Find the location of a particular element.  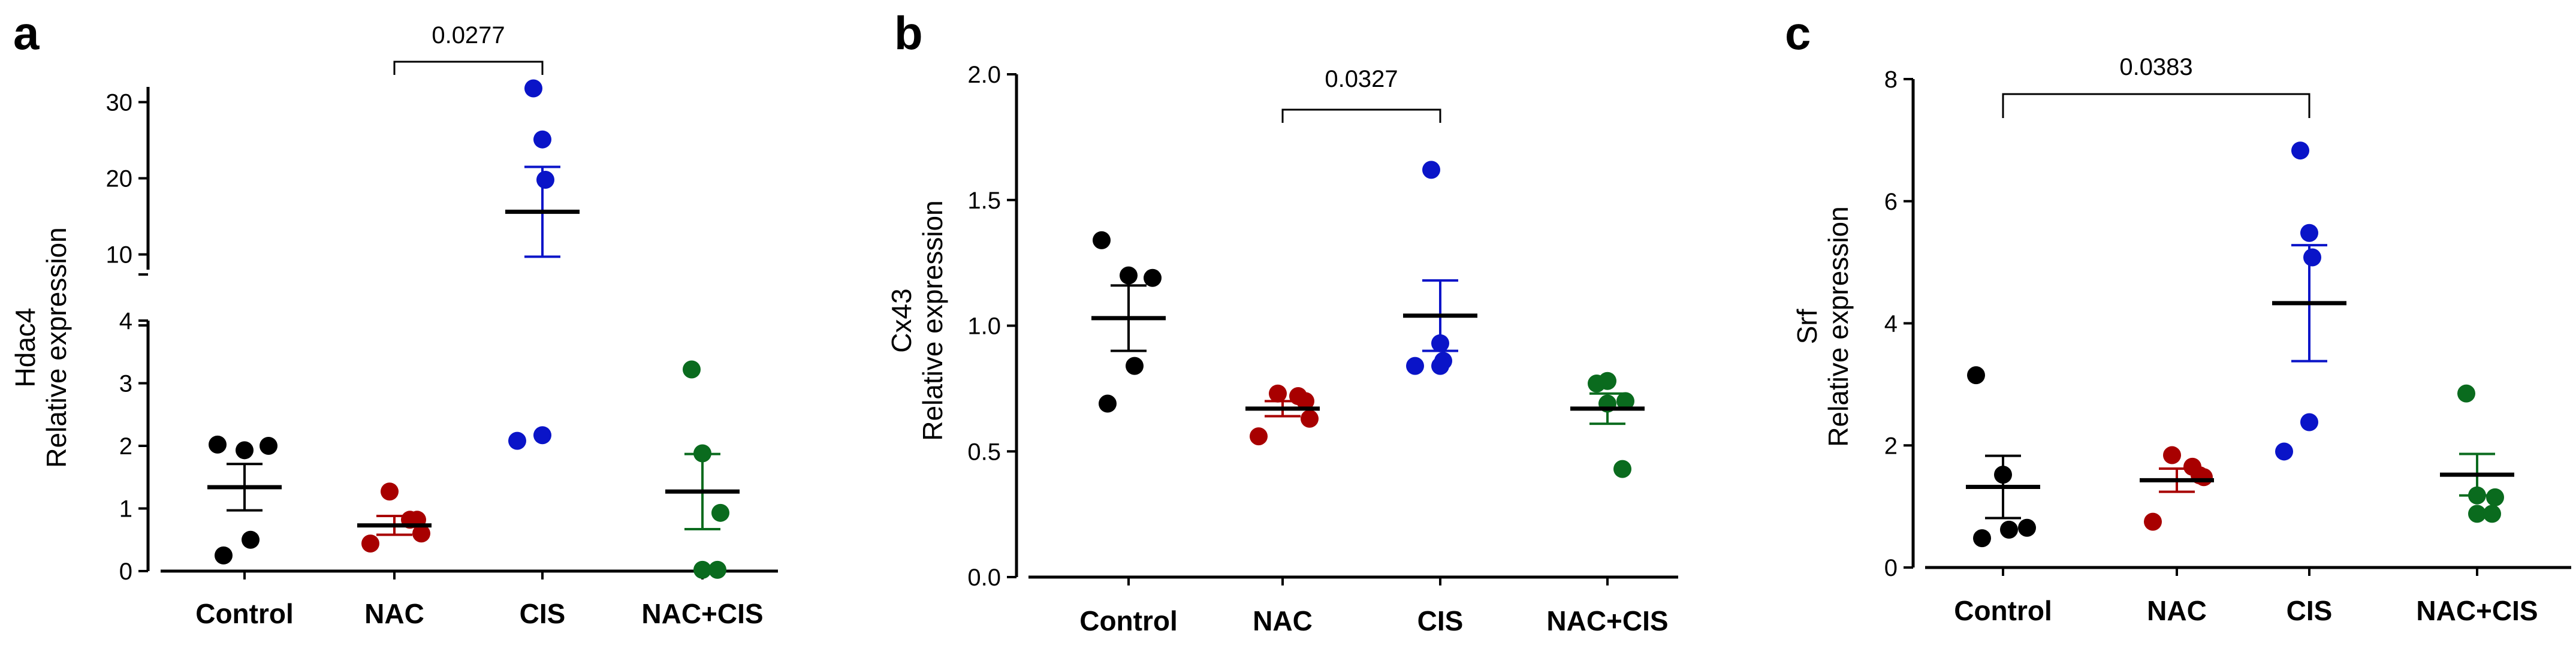

y-tick-label: 0.0 is located at coordinates (984, 578).